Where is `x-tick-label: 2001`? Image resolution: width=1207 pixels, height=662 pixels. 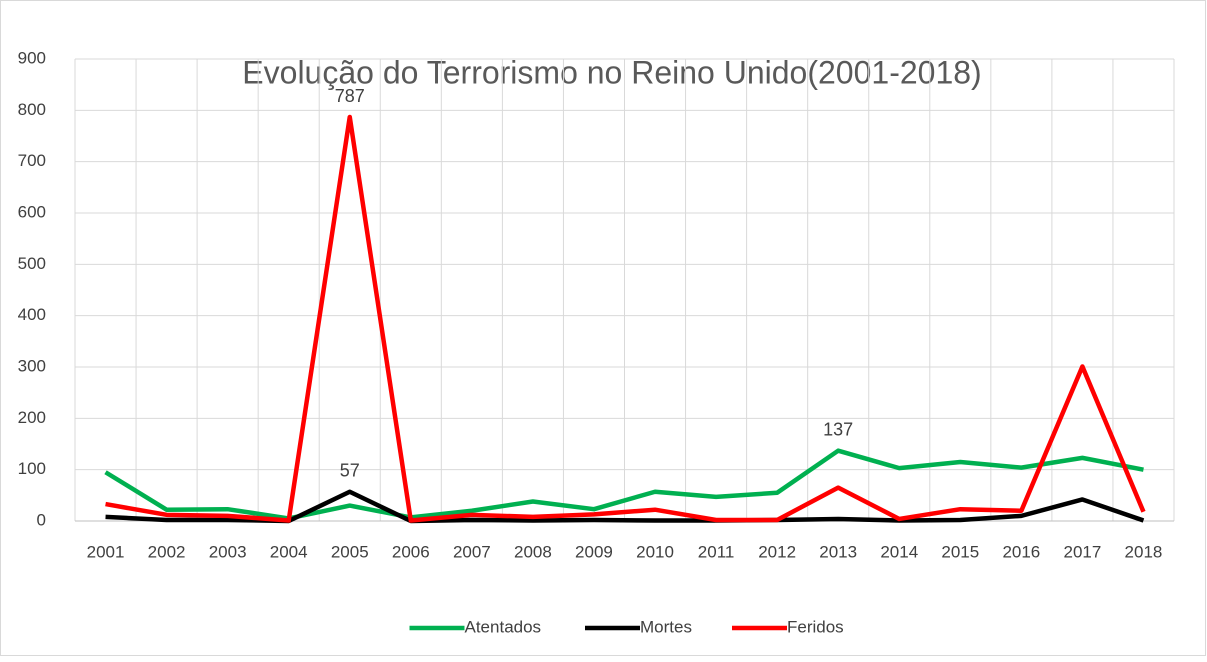
x-tick-label: 2001 is located at coordinates (106, 551).